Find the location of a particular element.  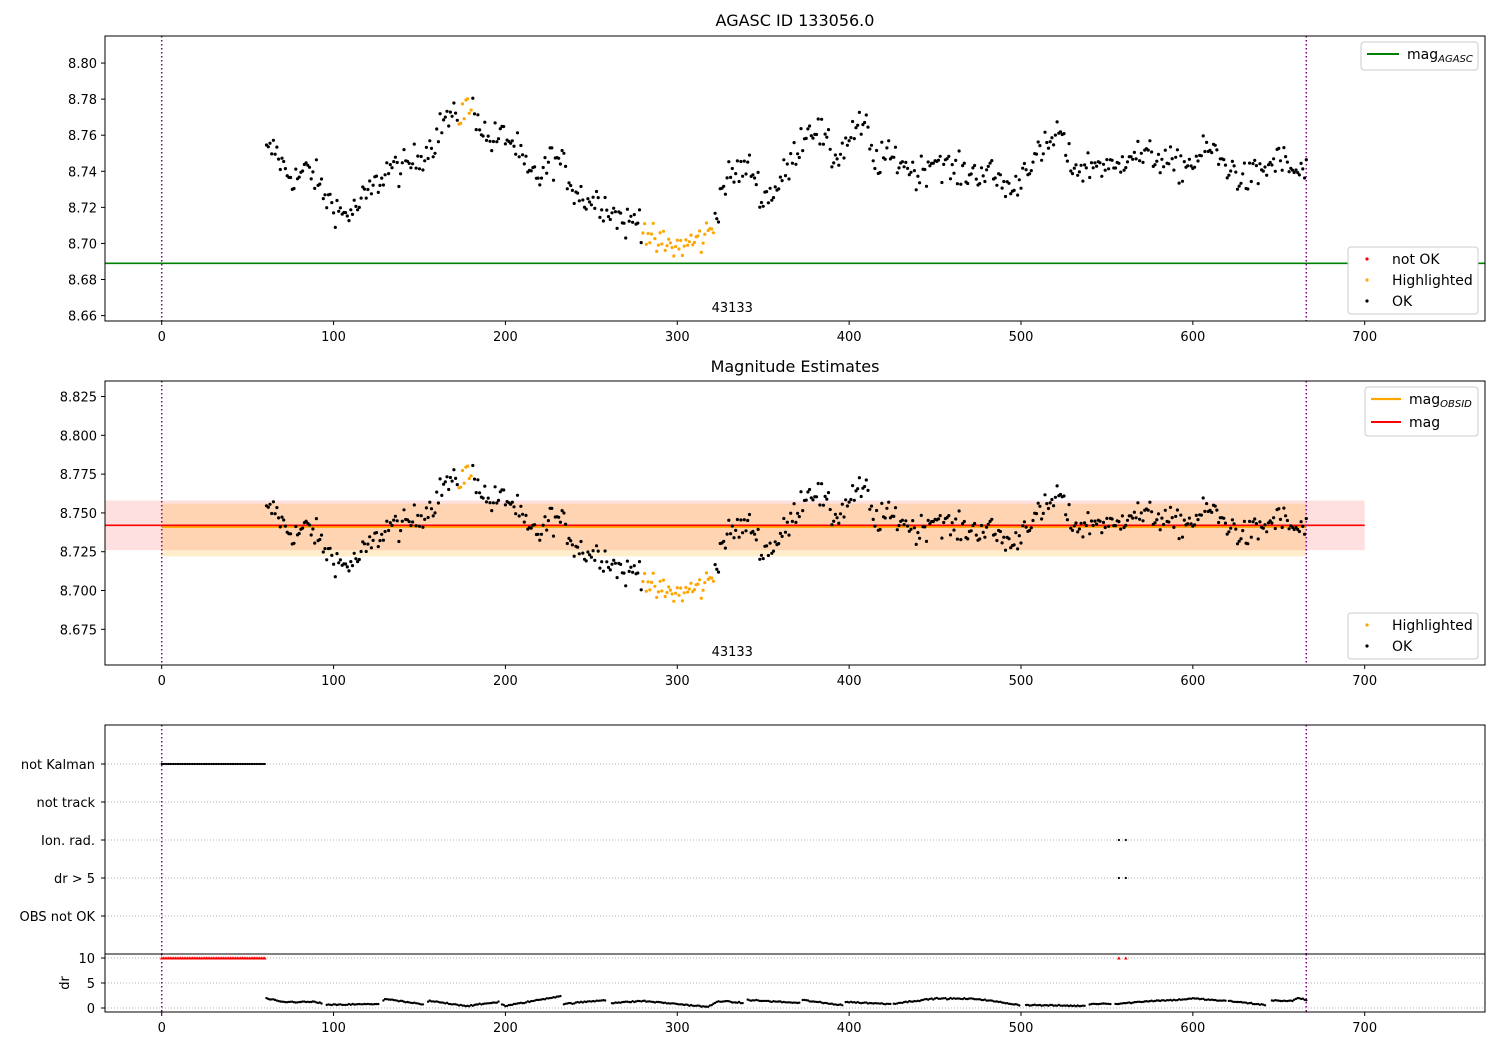

legend-lines: magAGASC is located at coordinates (1419, 56).